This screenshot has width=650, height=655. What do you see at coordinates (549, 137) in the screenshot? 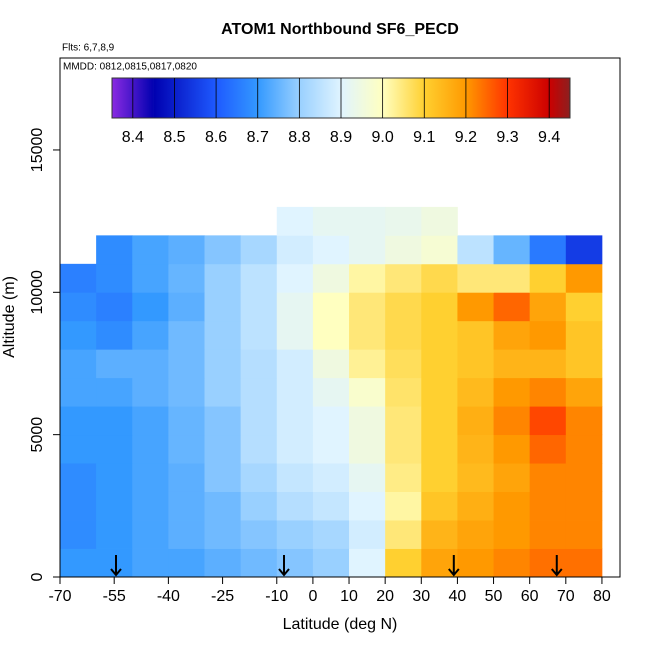
I see `colorbar-tick-label: 9.4` at bounding box center [549, 137].